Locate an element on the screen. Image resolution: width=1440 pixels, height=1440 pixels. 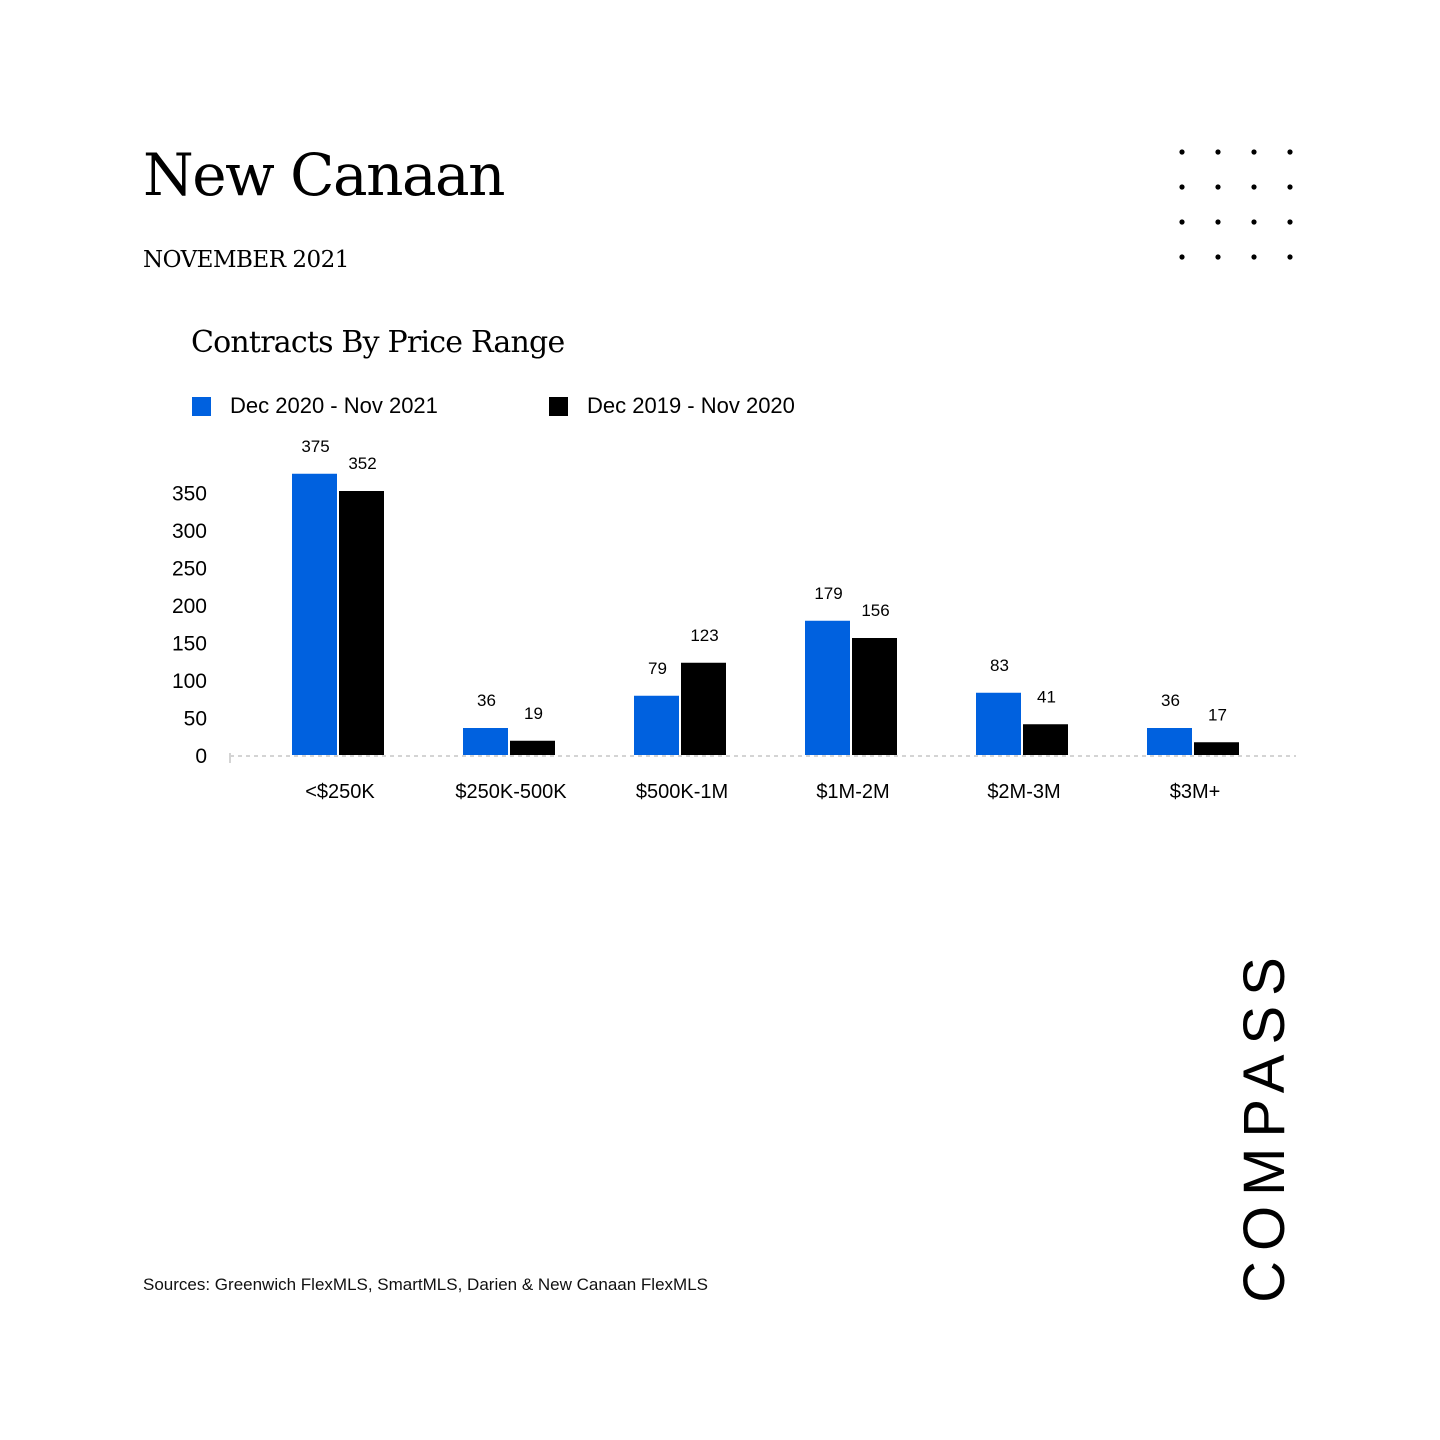
legend-item-previous: Dec 2019 - Nov 2020 is located at coordinates (672, 406).